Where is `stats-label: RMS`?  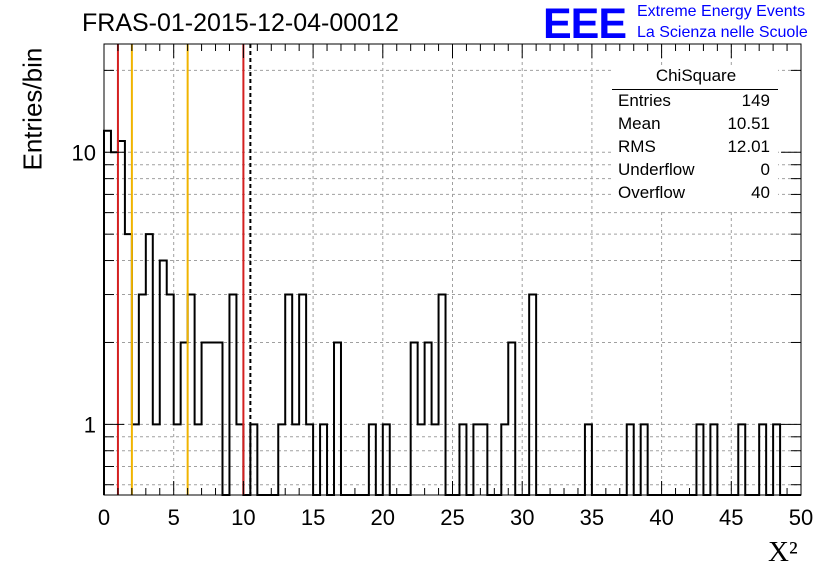
stats-label: RMS is located at coordinates (637, 146).